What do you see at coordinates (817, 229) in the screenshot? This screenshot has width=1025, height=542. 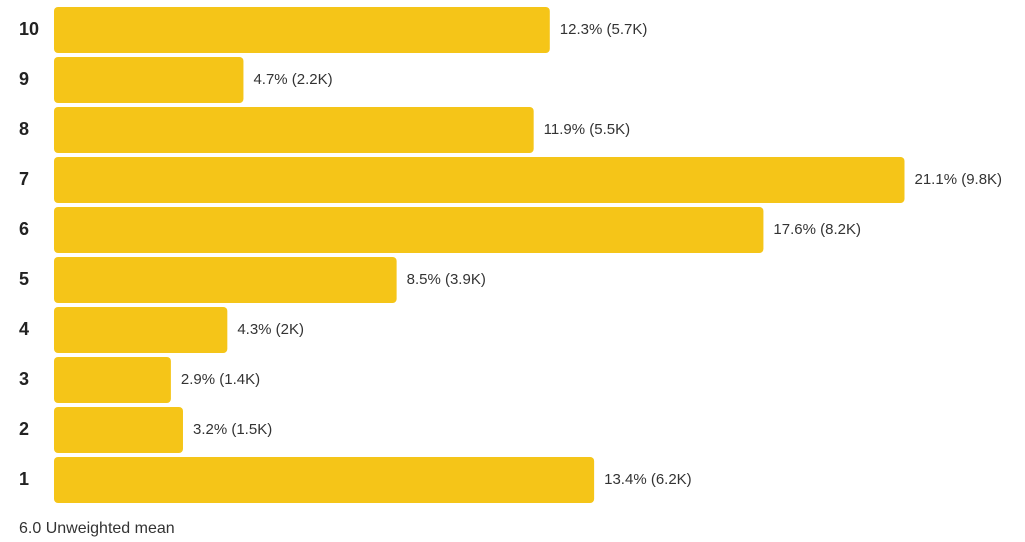 I see `bar-value-label: 17.6% (8.2K)` at bounding box center [817, 229].